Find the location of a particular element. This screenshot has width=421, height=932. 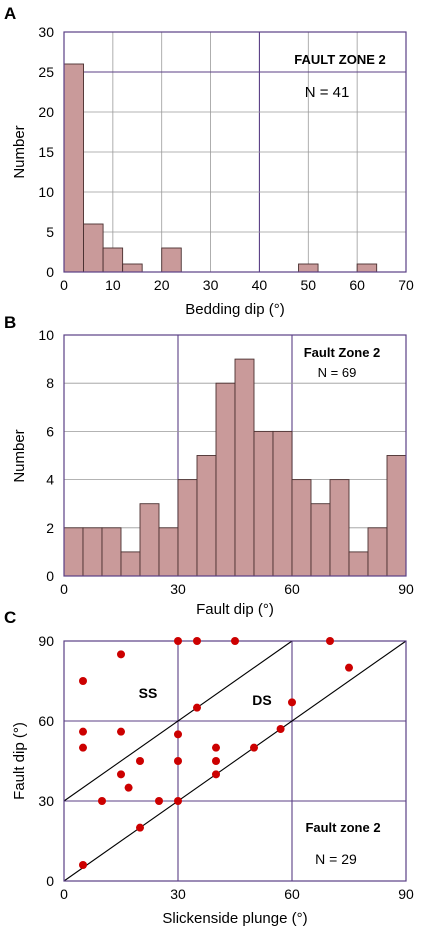

x-tick-label: 40 is located at coordinates (260, 285).